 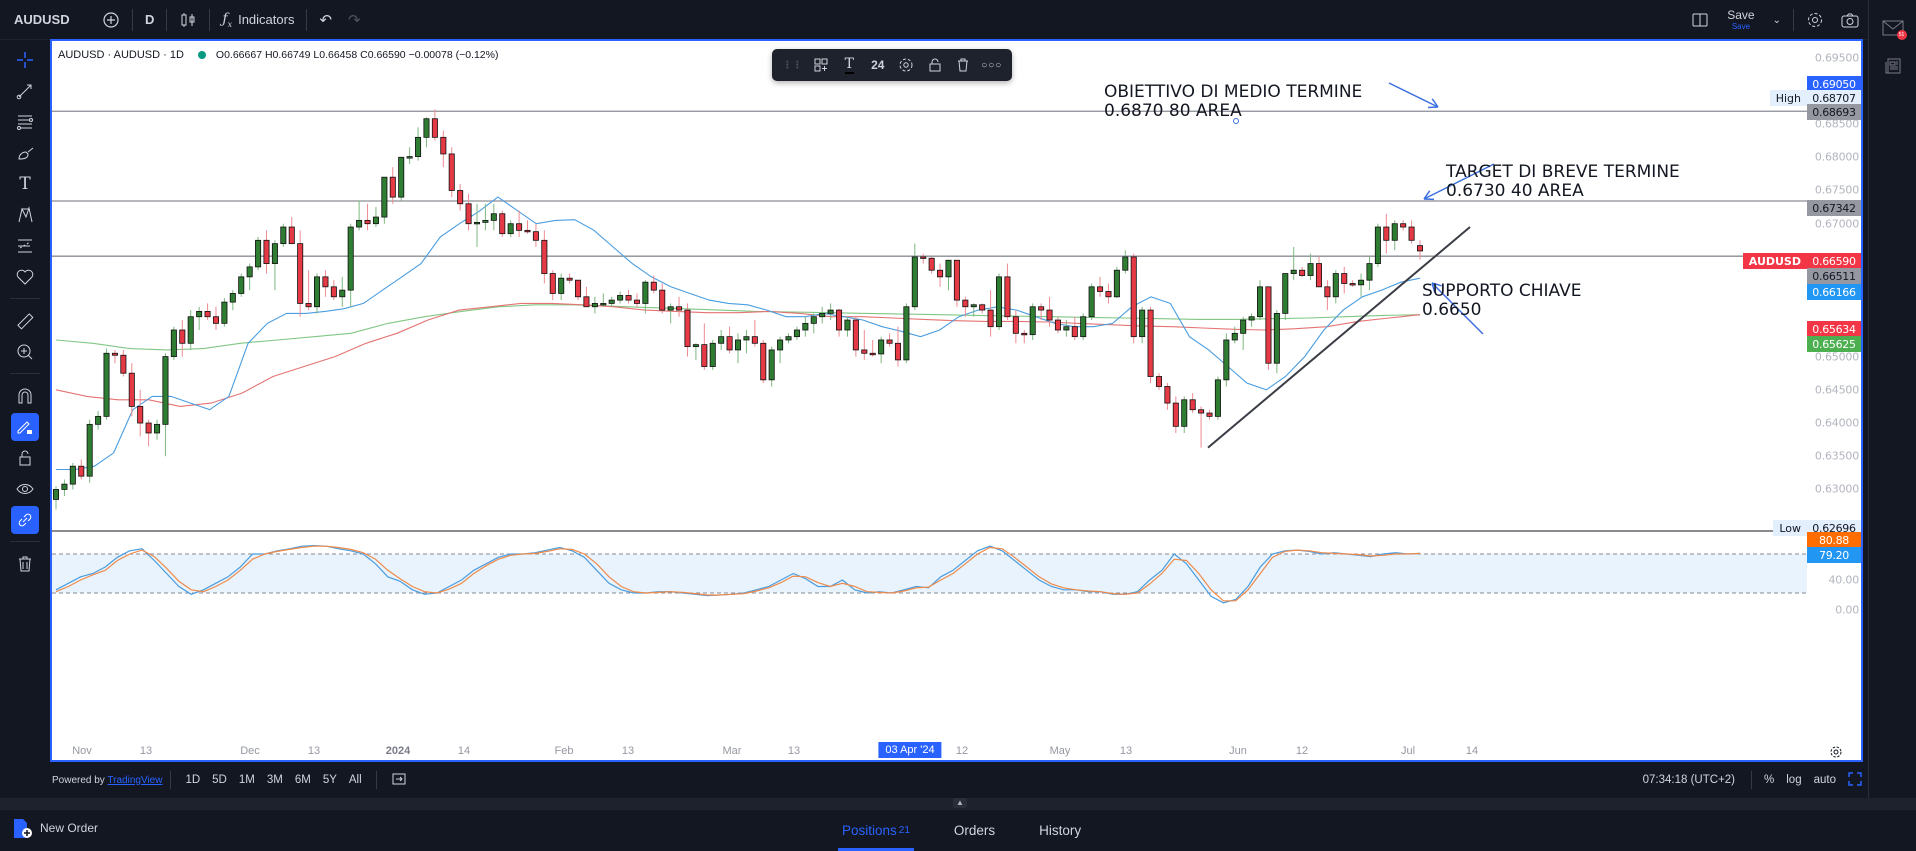 I want to click on text-color-button: T, so click(x=849, y=65).